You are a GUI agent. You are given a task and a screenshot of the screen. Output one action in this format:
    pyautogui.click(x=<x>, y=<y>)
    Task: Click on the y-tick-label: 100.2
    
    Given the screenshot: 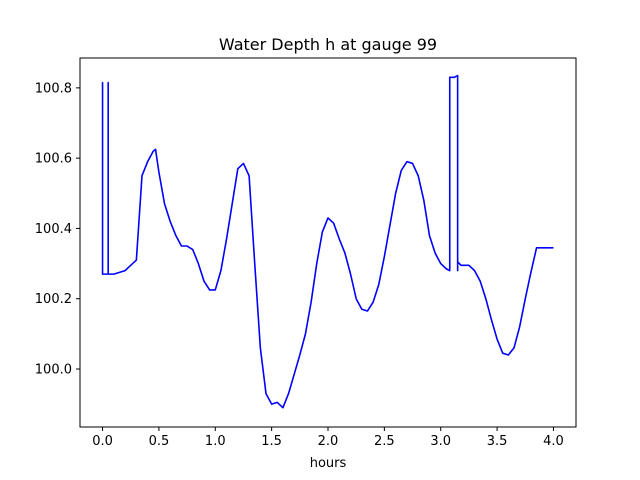 What is the action you would take?
    pyautogui.click(x=53, y=299)
    